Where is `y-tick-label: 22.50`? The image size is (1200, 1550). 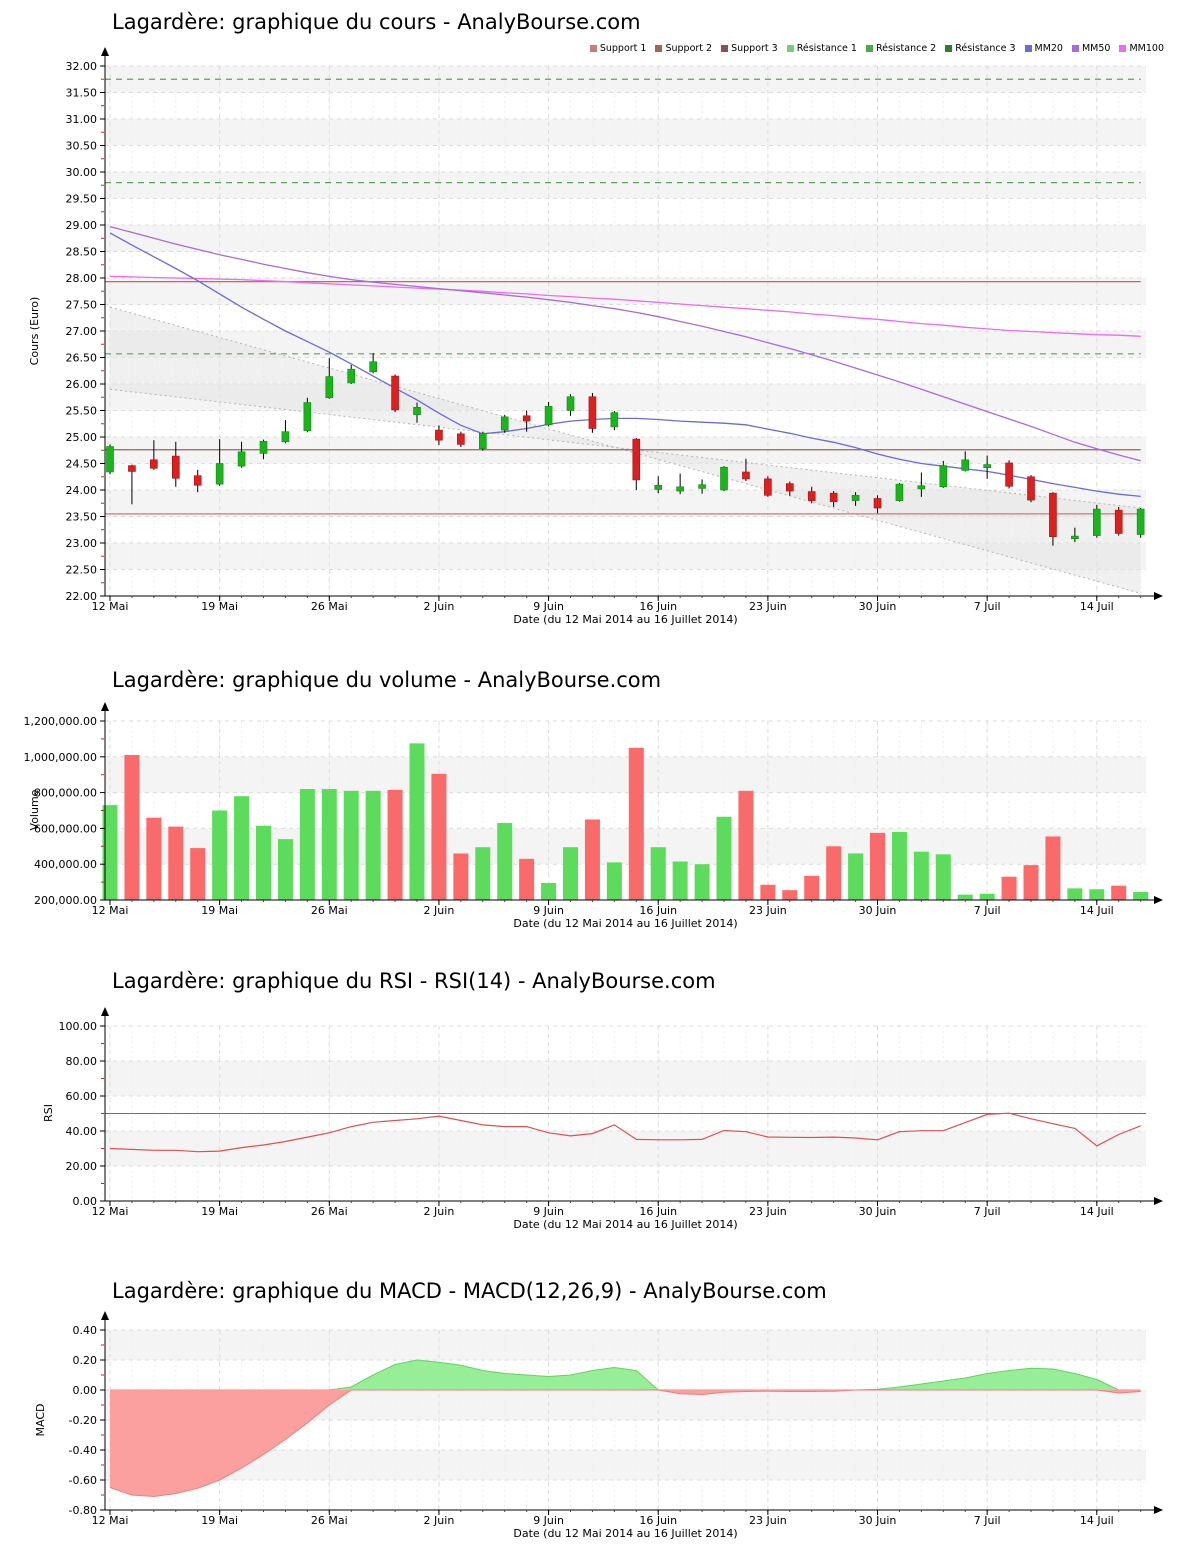 y-tick-label: 22.50 is located at coordinates (82, 570).